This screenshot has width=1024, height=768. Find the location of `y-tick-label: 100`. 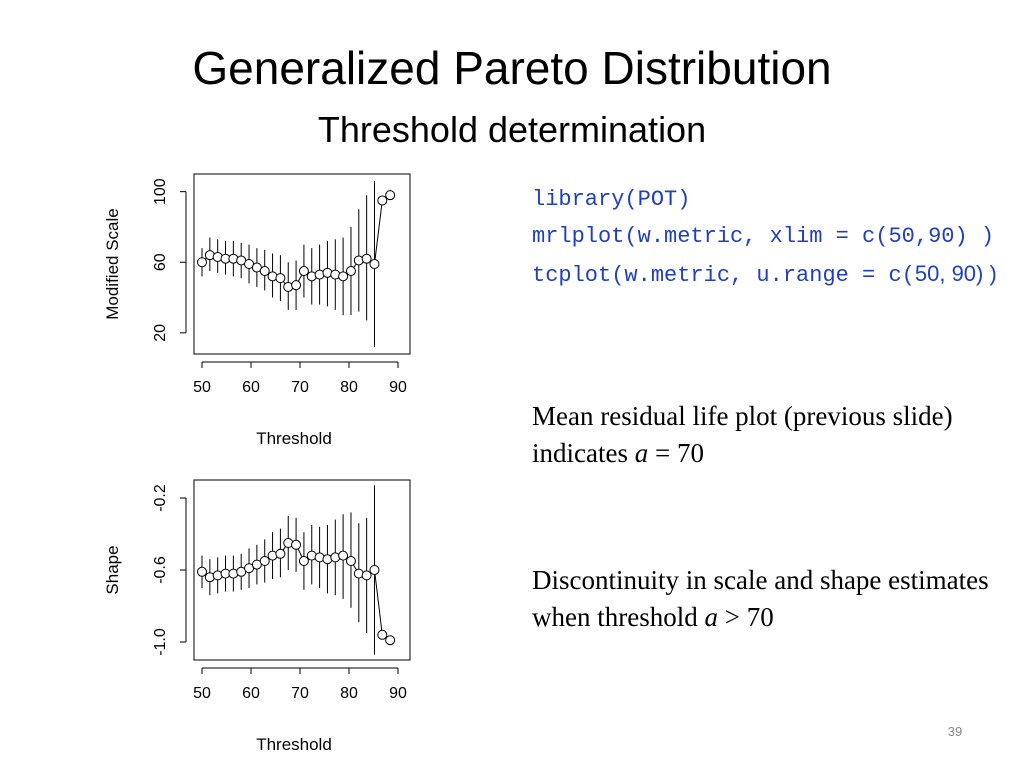

y-tick-label: 100 is located at coordinates (160, 191).